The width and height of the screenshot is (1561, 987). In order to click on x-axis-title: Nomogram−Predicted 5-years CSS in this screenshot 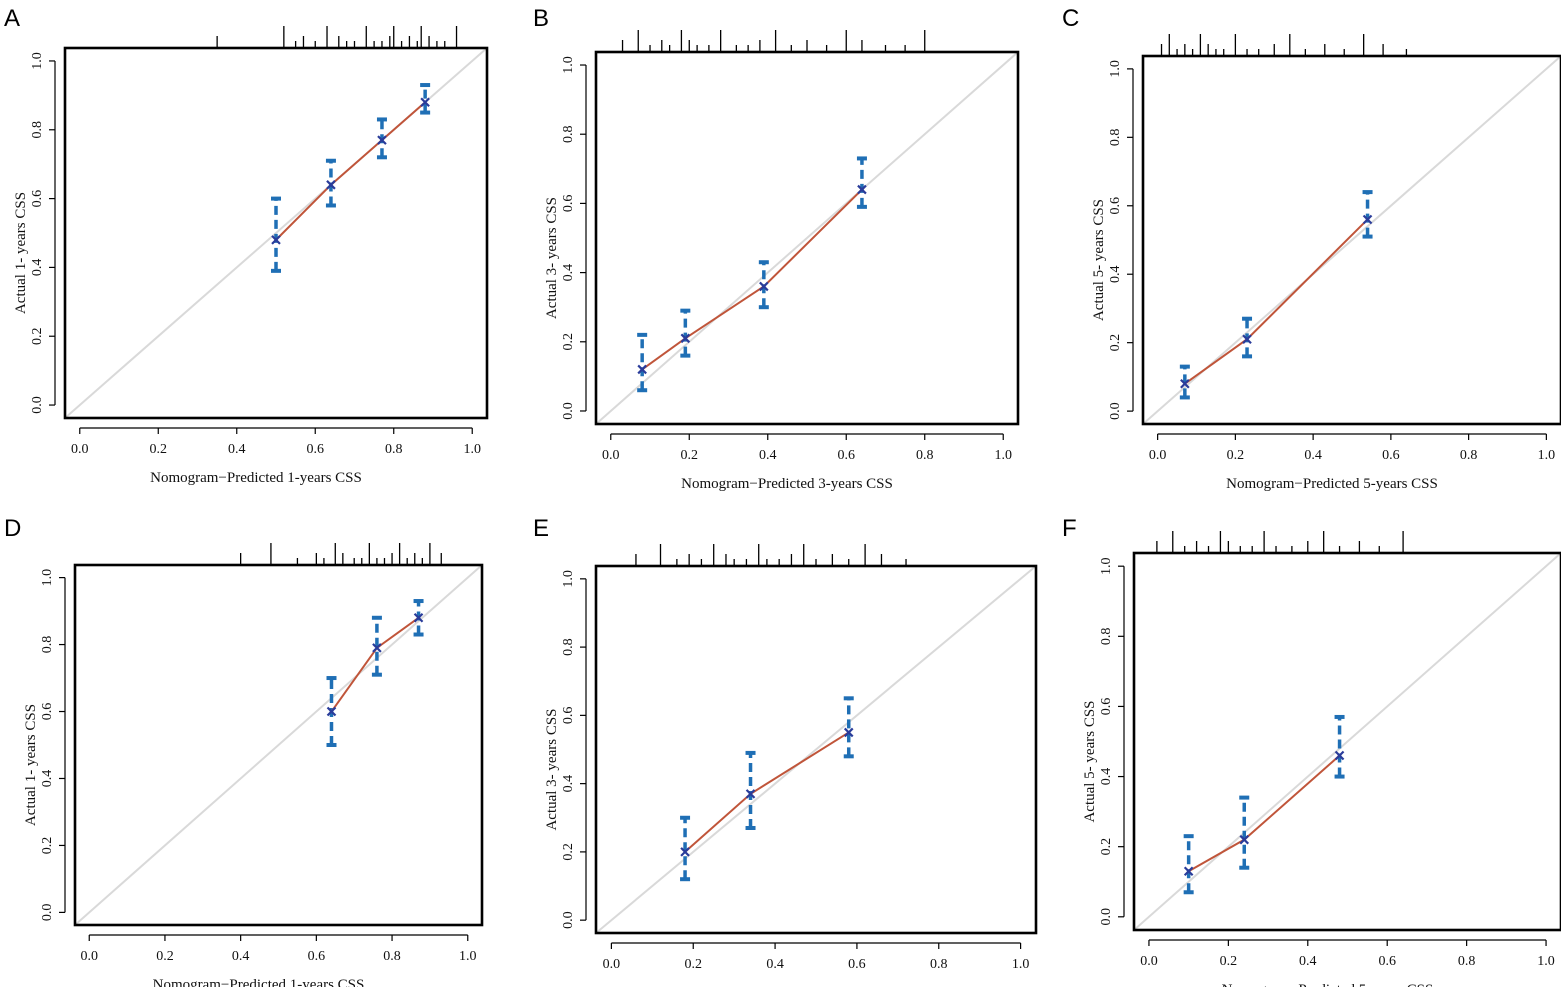, I will do `click(1332, 484)`.